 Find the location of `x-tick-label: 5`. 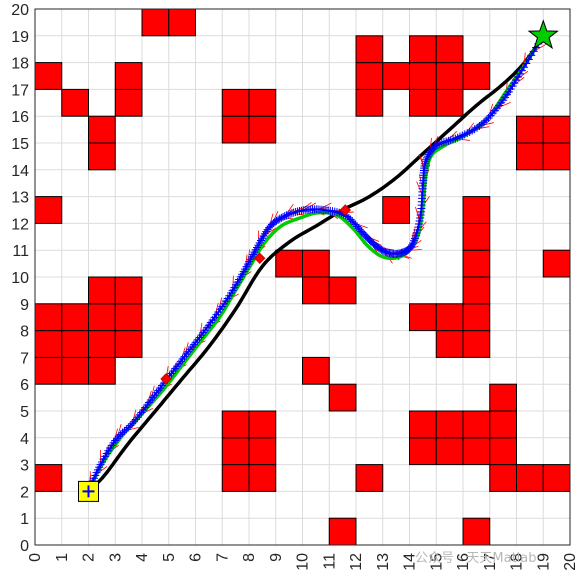

x-tick-label: 5 is located at coordinates (169, 557).